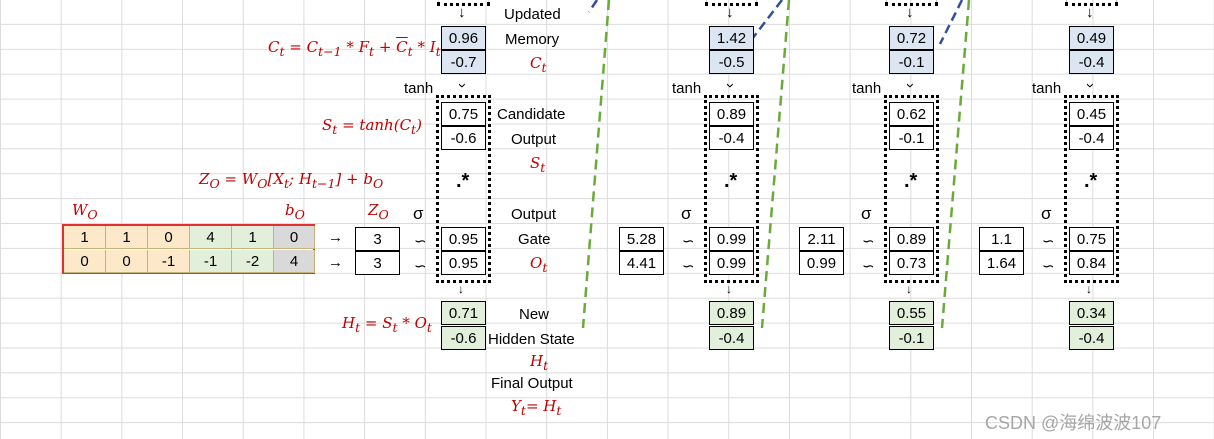  What do you see at coordinates (211, 261) in the screenshot?
I see `wo-cell: -1` at bounding box center [211, 261].